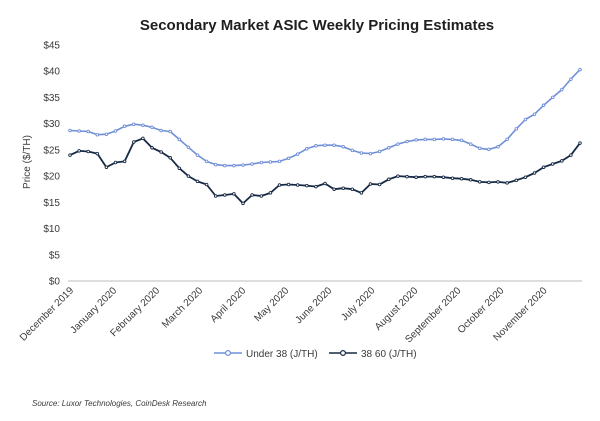  What do you see at coordinates (51, 124) in the screenshot?
I see `y-tick-label: $30` at bounding box center [51, 124].